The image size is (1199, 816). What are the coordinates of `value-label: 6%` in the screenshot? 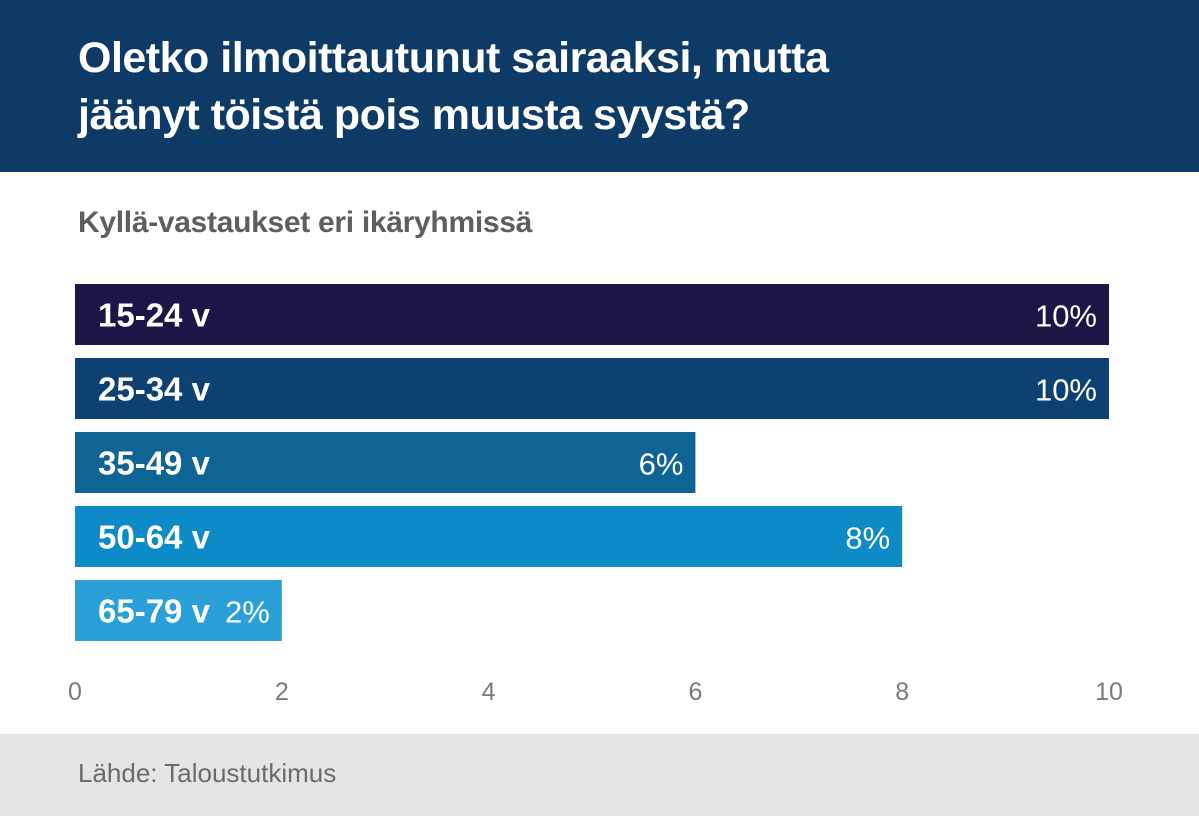 It's located at (661, 464).